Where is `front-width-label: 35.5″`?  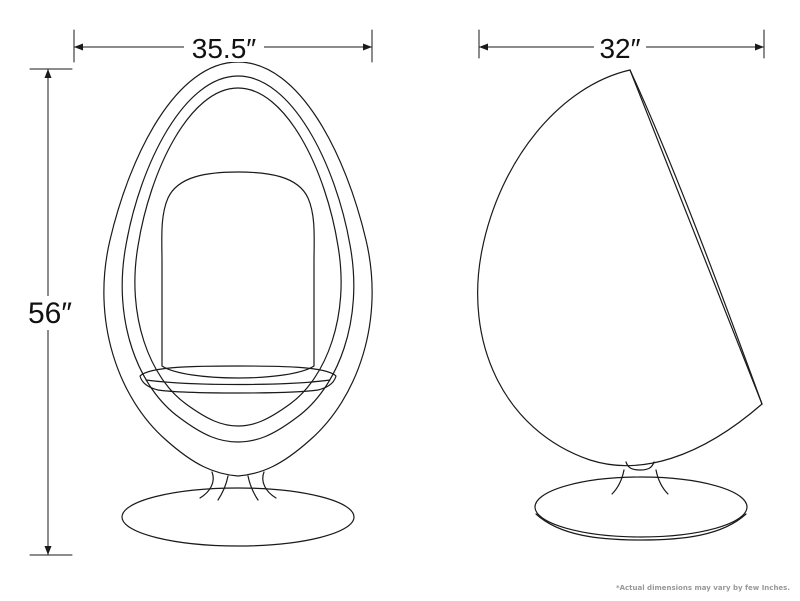 front-width-label: 35.5″ is located at coordinates (224, 48).